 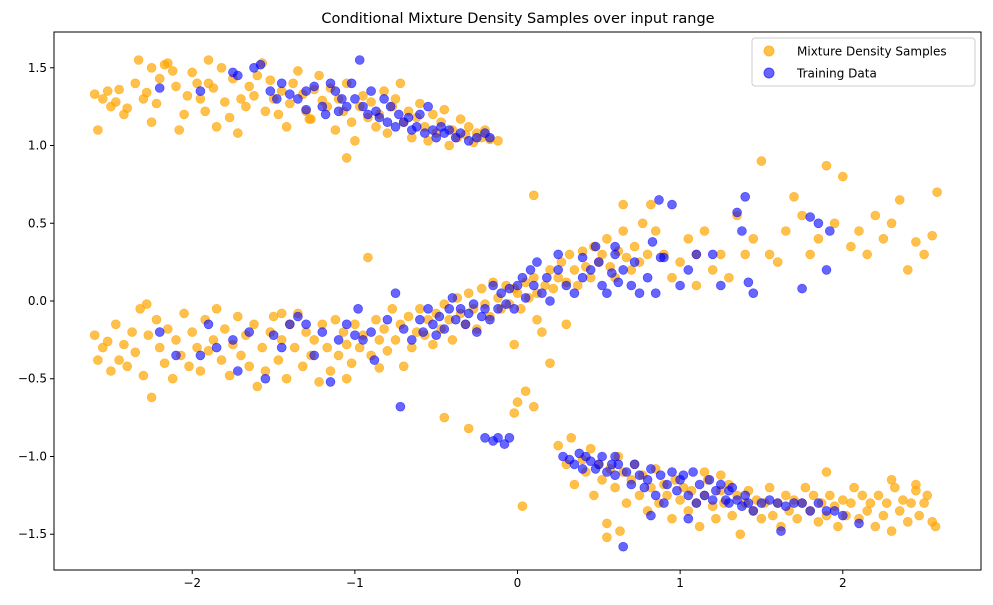 I want to click on legend-box, so click(x=863, y=62).